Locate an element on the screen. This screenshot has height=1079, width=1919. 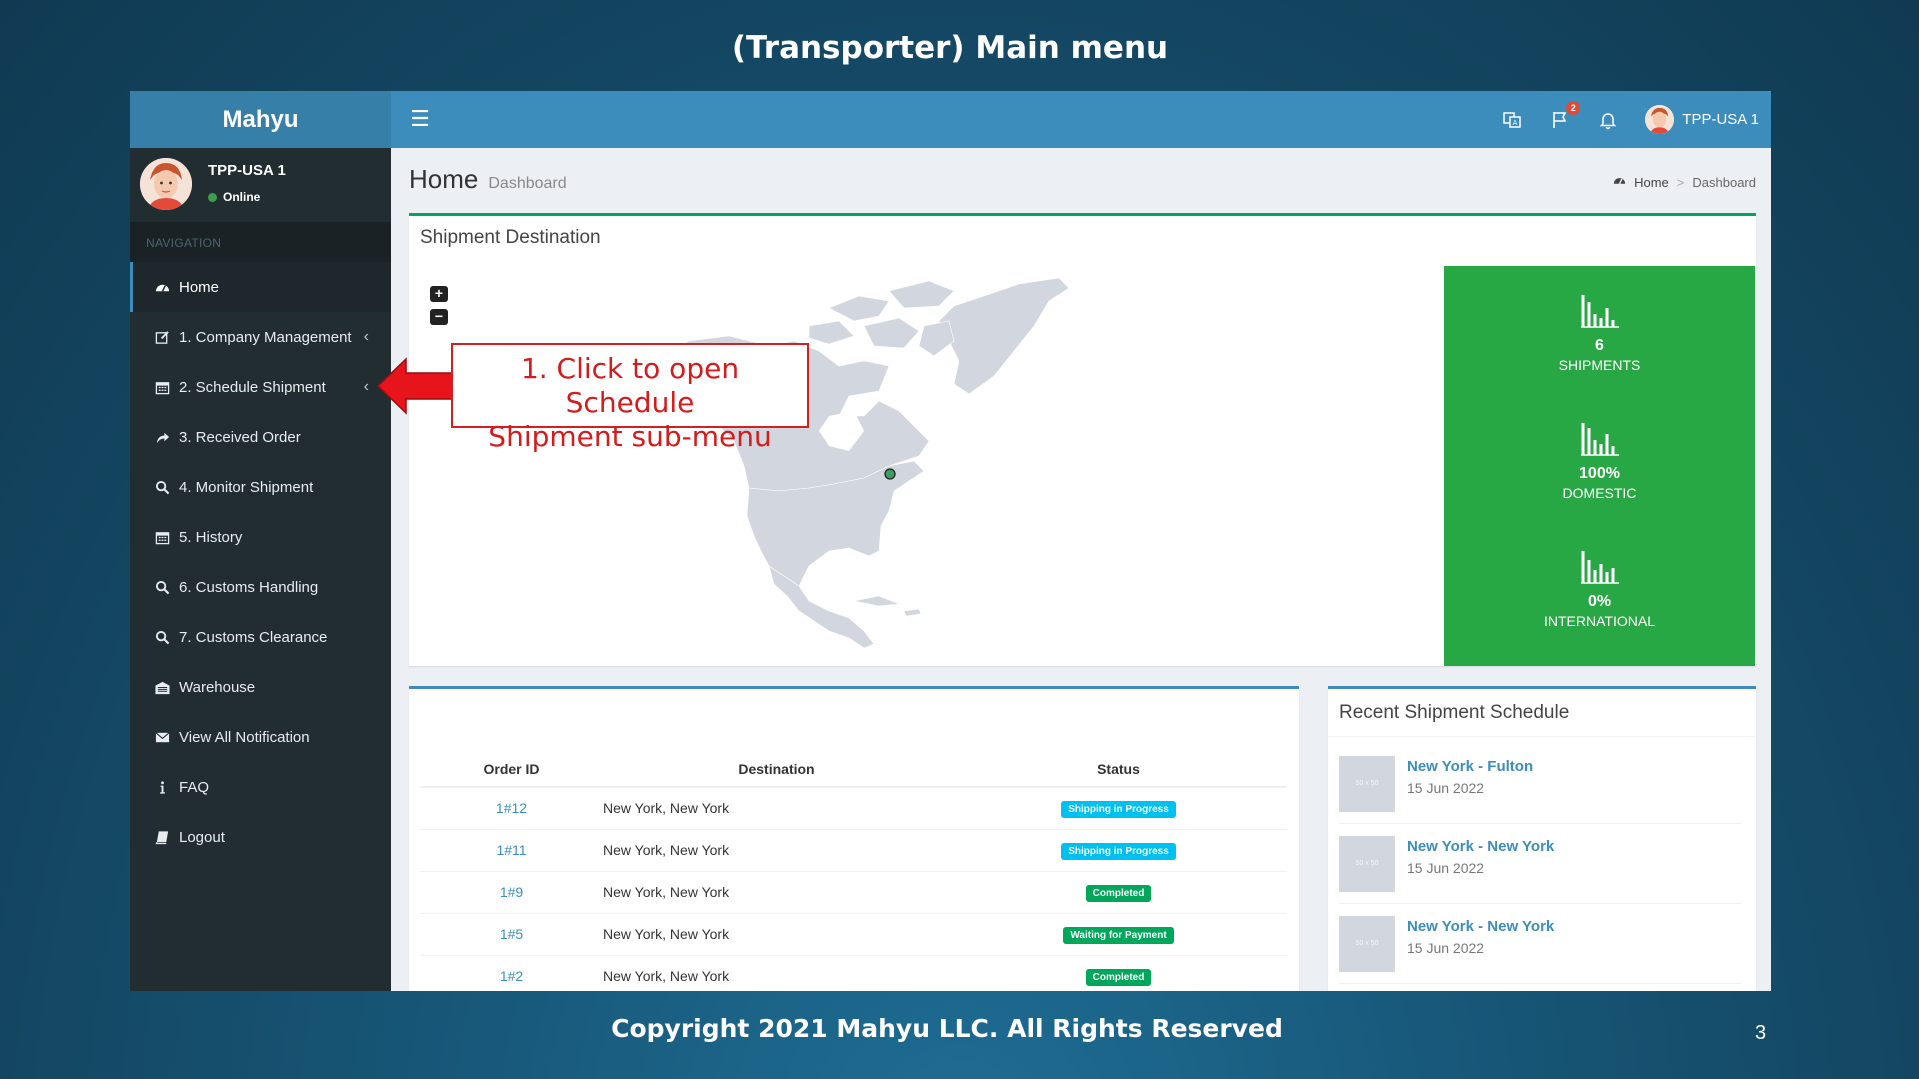
stat-value: 100% is located at coordinates (1599, 473).